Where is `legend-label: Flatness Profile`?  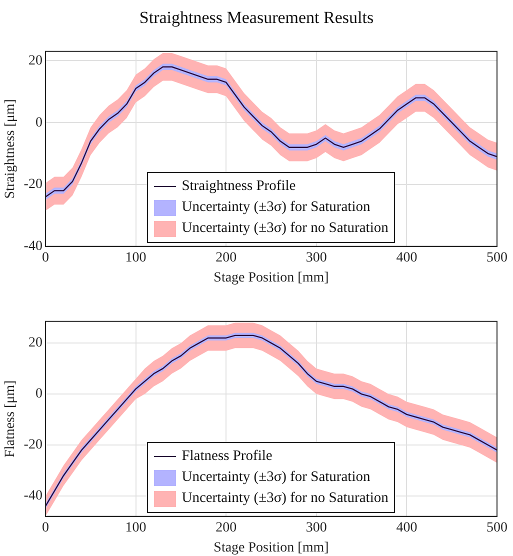 legend-label: Flatness Profile is located at coordinates (227, 457).